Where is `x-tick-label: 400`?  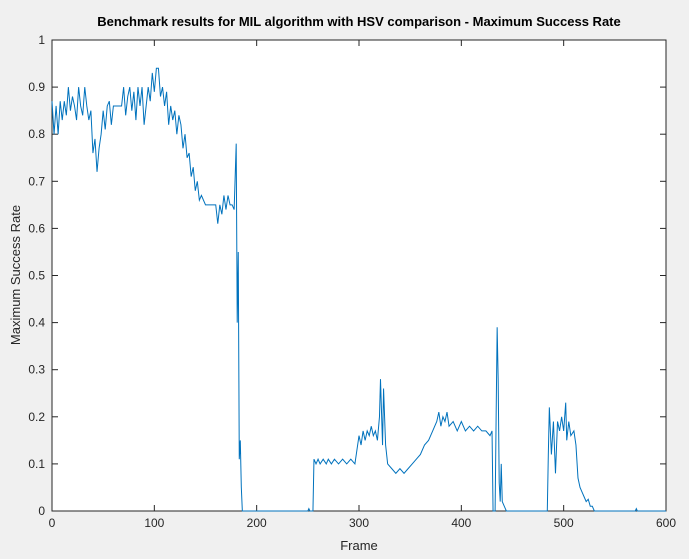 x-tick-label: 400 is located at coordinates (461, 523).